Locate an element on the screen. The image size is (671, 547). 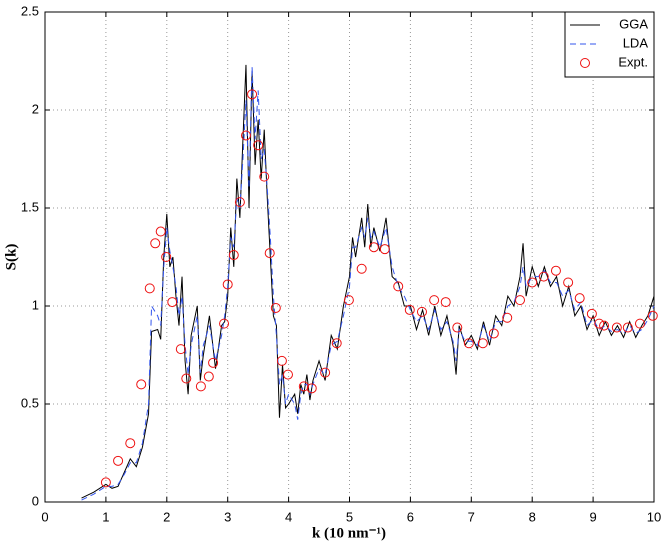
x-tick-label: 9 is located at coordinates (592, 516).